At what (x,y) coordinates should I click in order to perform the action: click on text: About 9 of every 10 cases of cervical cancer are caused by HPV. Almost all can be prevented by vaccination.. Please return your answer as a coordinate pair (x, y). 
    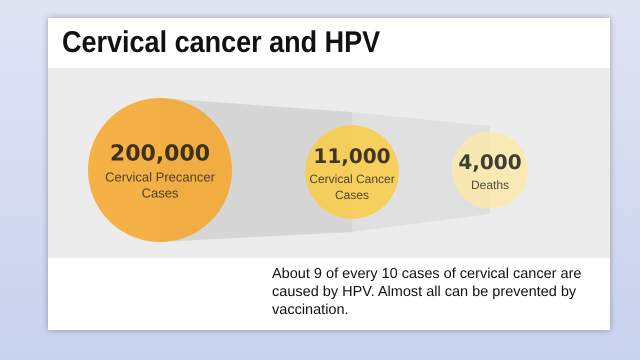
    Looking at the image, I should click on (427, 292).